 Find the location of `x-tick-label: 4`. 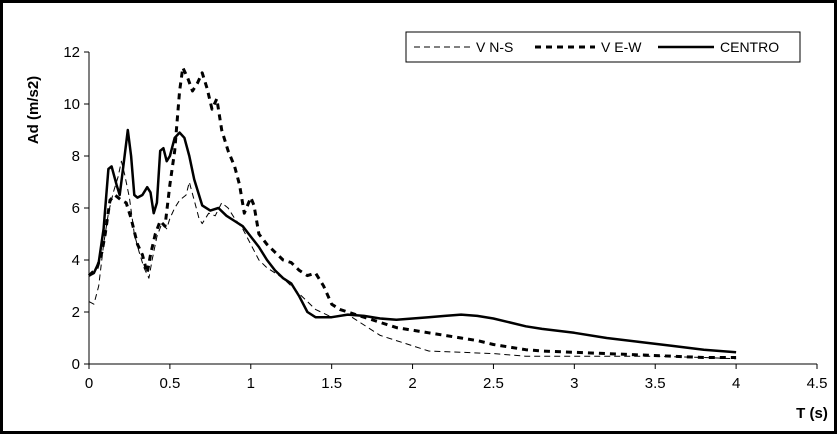

x-tick-label: 4 is located at coordinates (736, 383).